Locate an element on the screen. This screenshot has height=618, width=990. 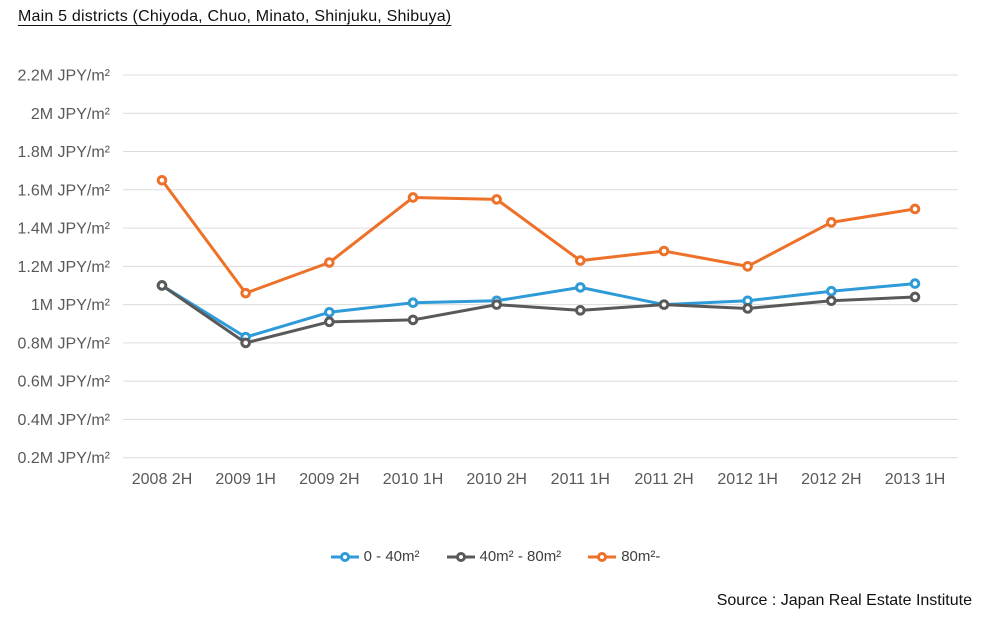
legend-item-1: 40m² - 80m² is located at coordinates (504, 556).